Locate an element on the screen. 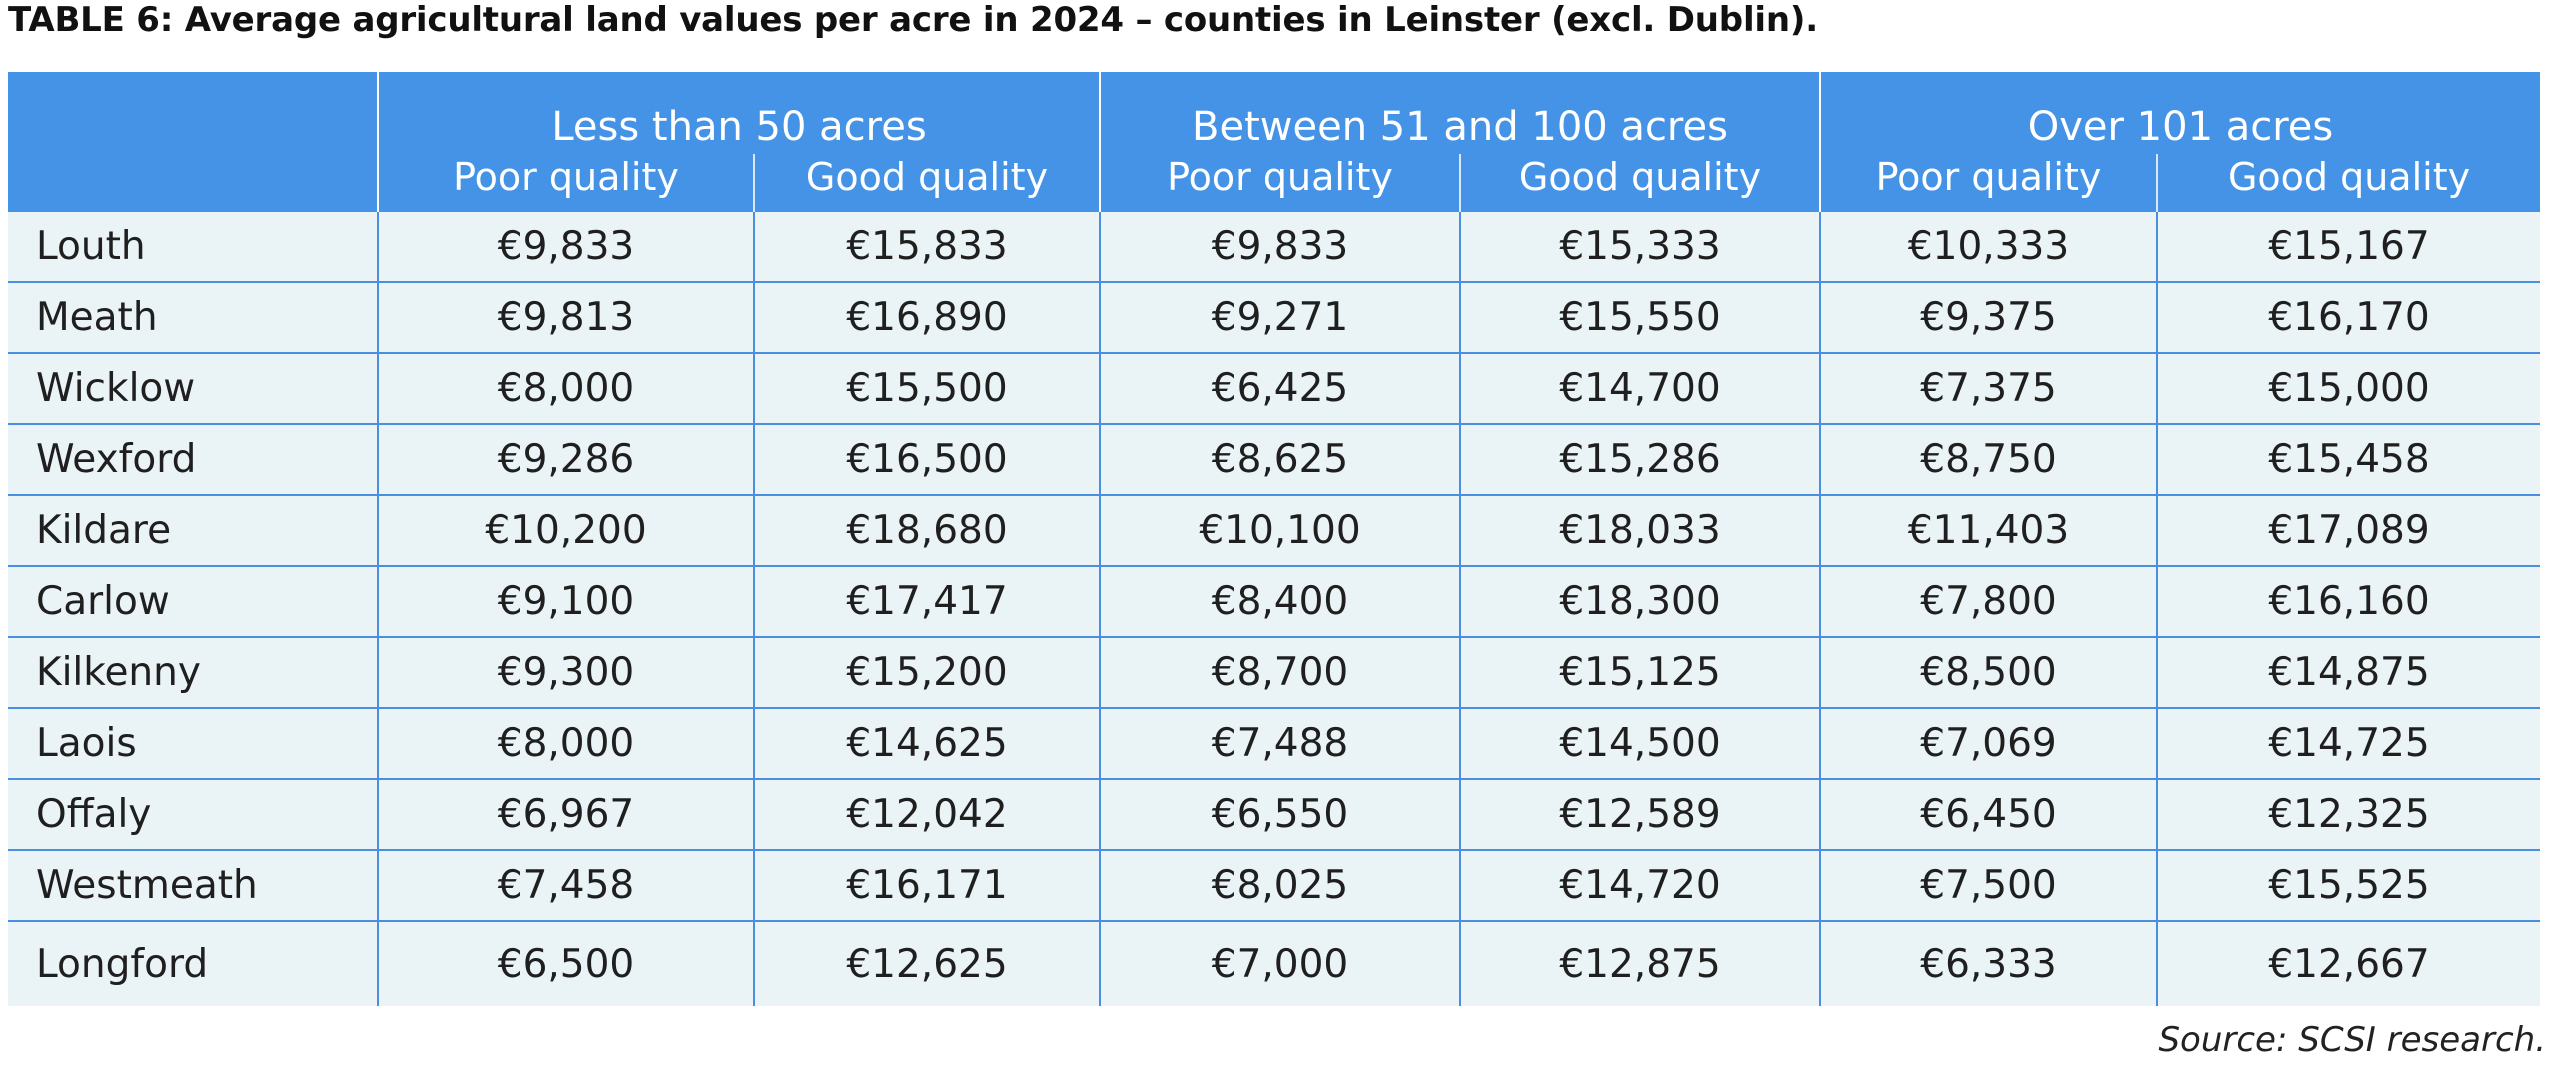 Image resolution: width=2560 pixels, height=1066 pixels. value-cell: €12,875 is located at coordinates (1639, 963).